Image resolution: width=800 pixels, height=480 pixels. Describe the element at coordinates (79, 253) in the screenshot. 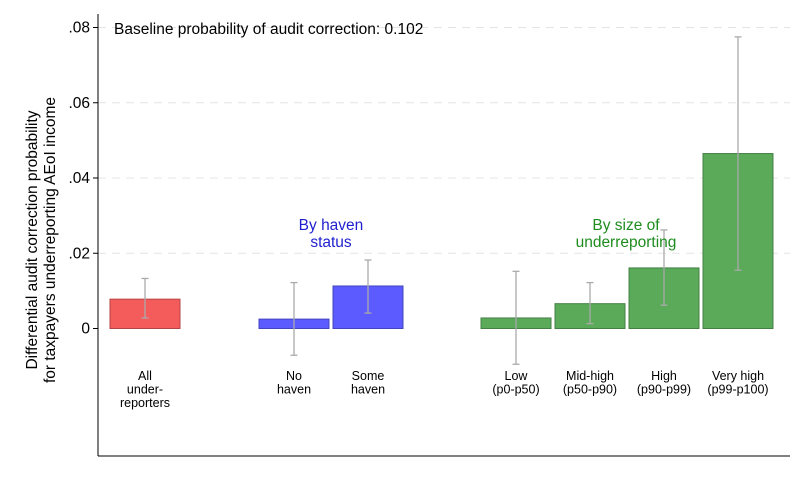

I see `y-tick-label: .02` at that location.